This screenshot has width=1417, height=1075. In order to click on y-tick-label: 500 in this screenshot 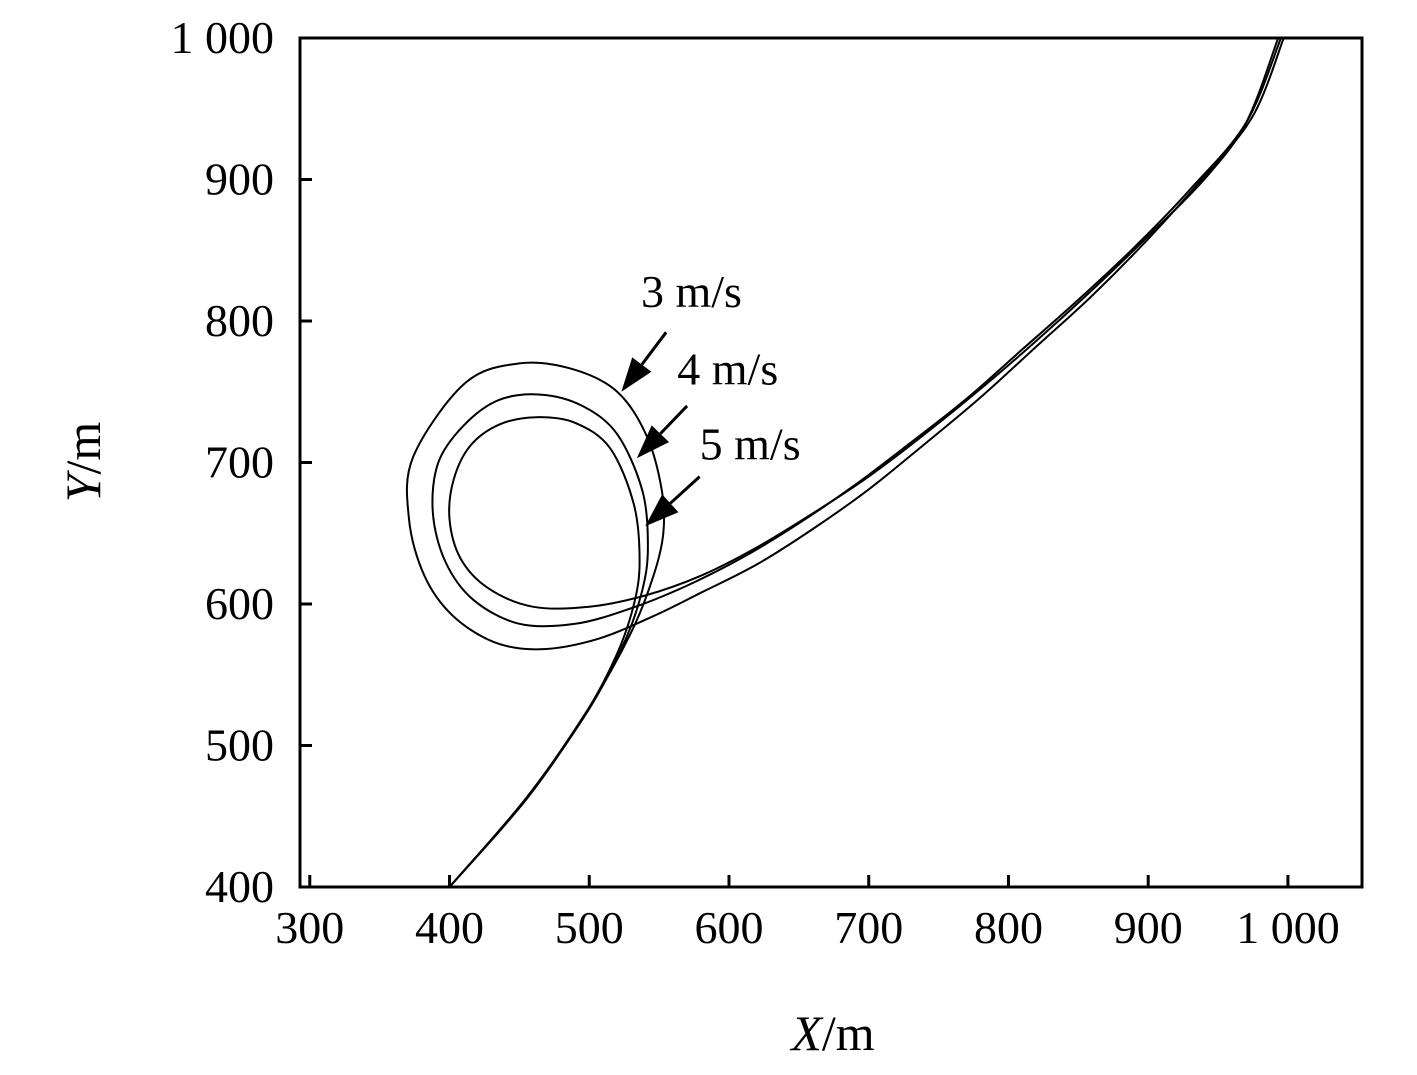, I will do `click(239, 745)`.